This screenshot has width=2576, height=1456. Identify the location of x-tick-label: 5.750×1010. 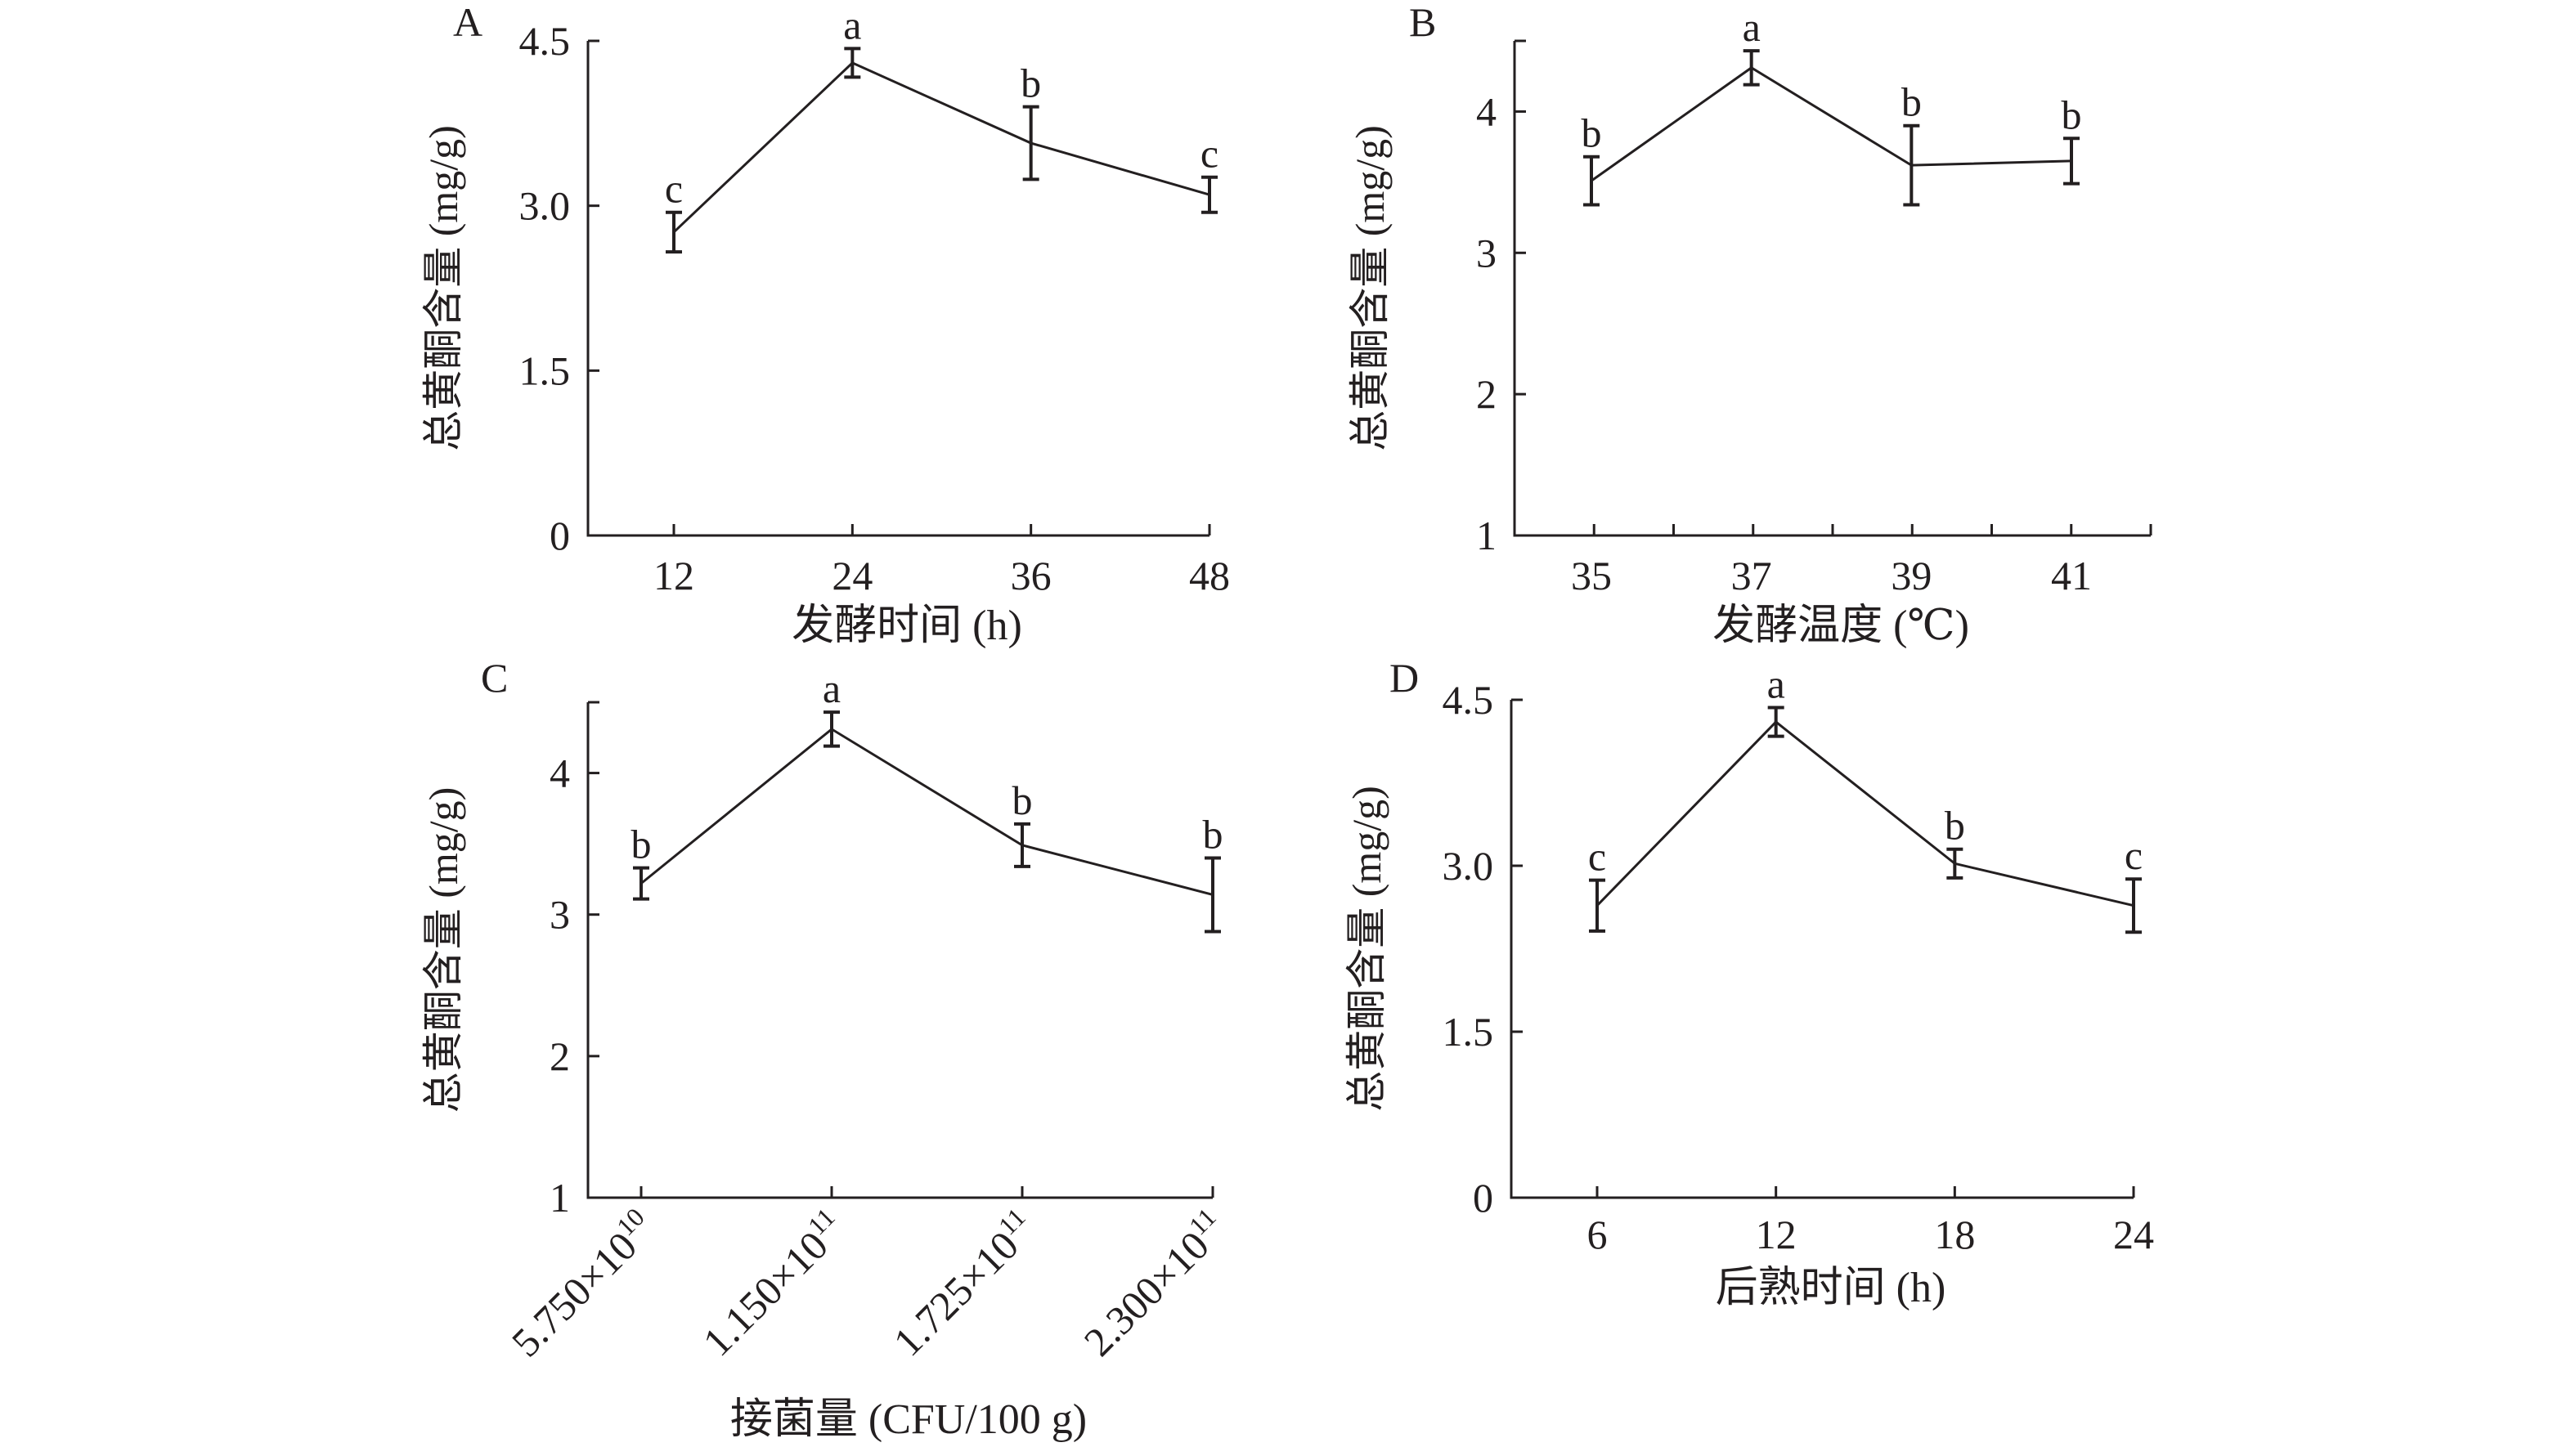
(582, 1283).